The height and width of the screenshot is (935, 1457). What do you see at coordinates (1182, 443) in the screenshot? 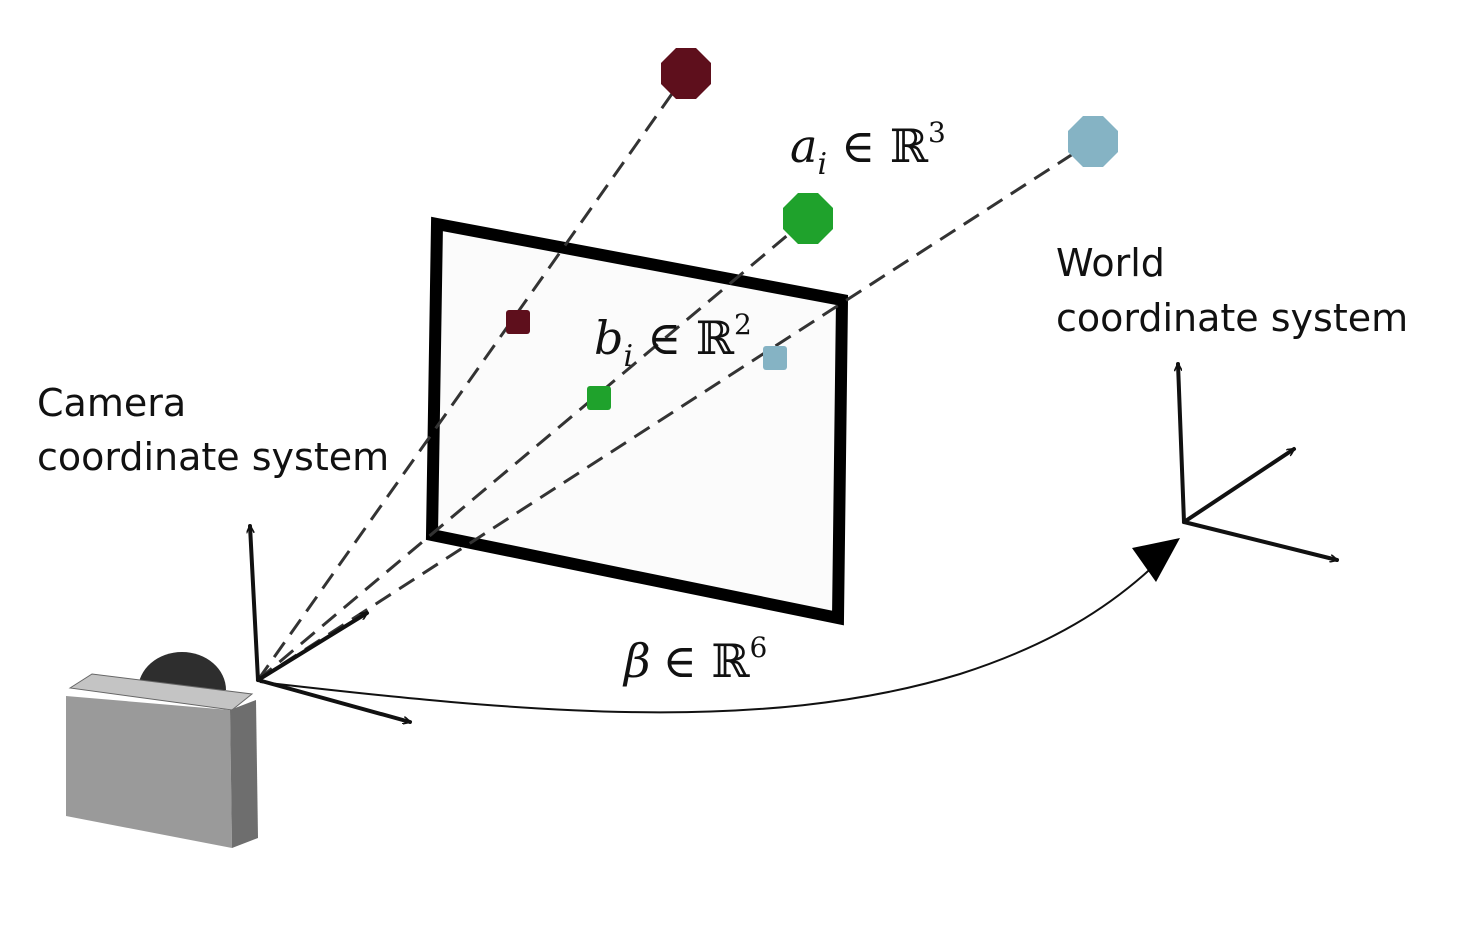
I see `world-axis-up` at bounding box center [1182, 443].